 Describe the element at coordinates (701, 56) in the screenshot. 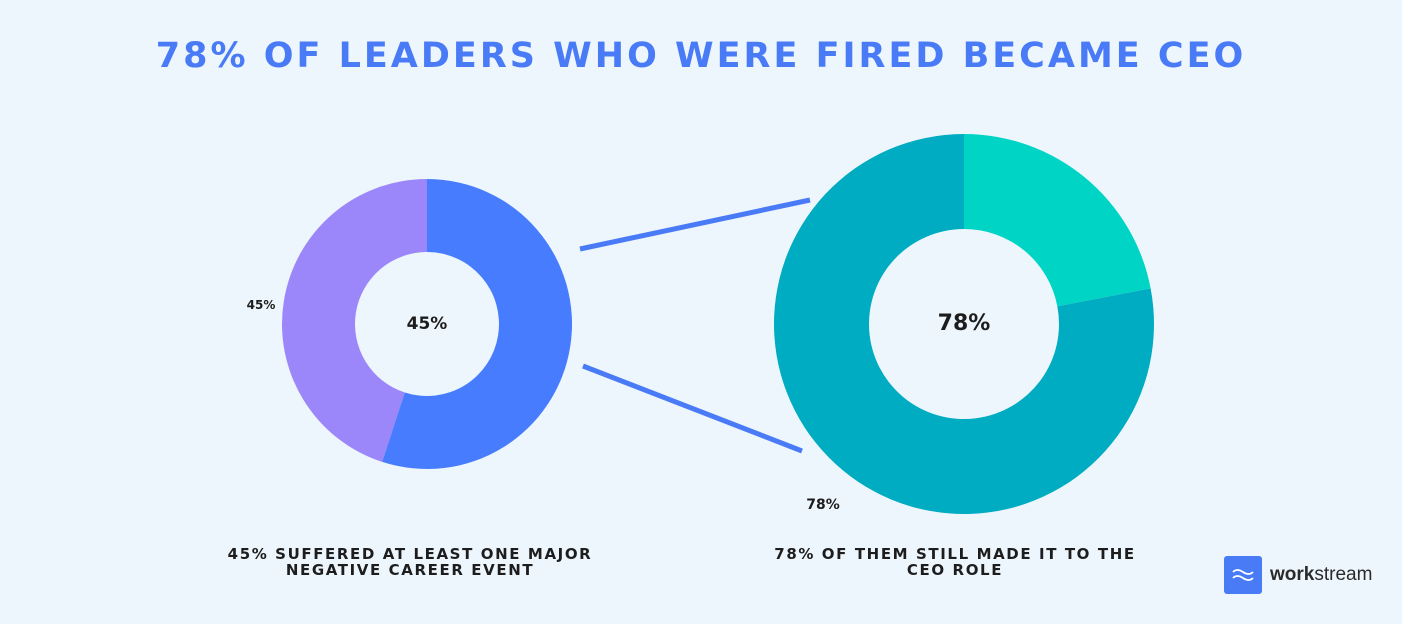

I see `page-title: 78% OF LEADERS WHO WERE FIRED BECAME CEO` at that location.